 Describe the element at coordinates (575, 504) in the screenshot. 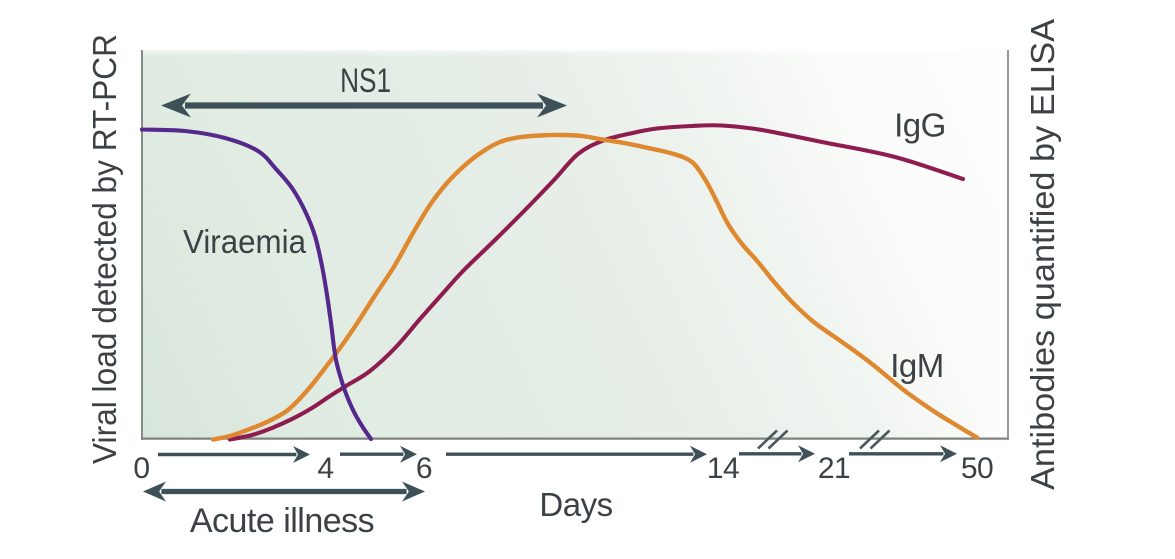

I see `svg-text: Days` at that location.